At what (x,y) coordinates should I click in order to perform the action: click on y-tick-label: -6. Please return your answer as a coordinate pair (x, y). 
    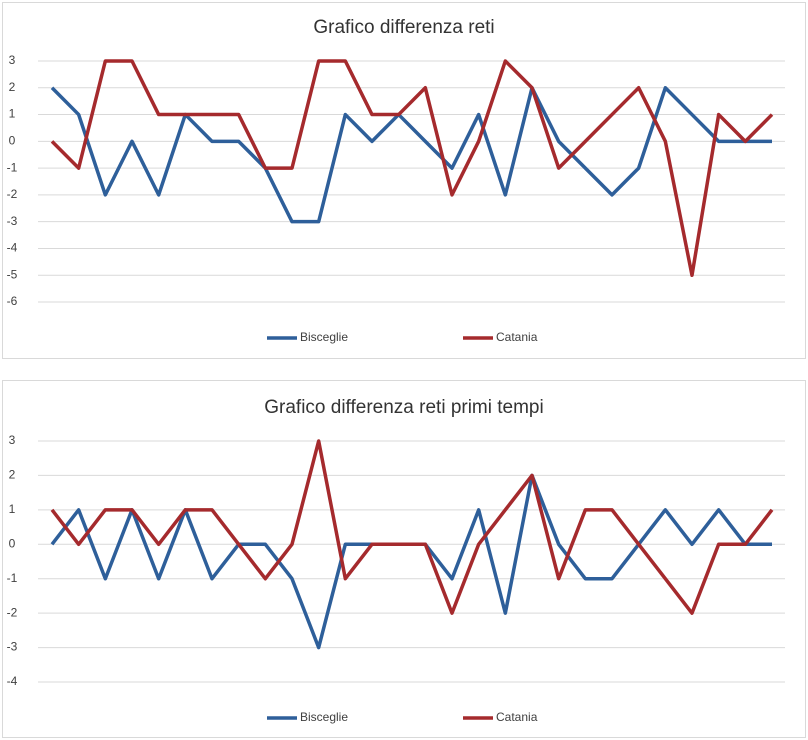
    Looking at the image, I should click on (12, 301).